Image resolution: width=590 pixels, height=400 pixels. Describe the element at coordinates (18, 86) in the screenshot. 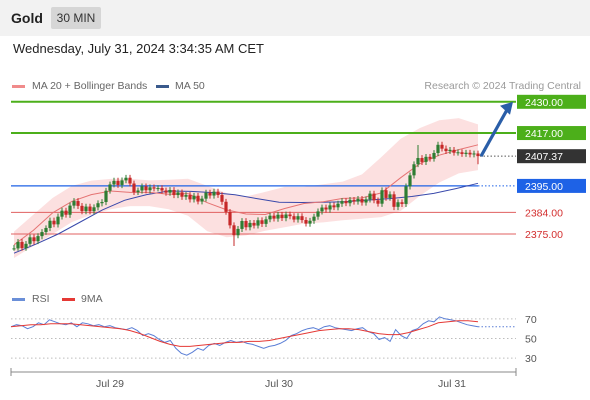

I see `ma20-legend-swatch` at that location.